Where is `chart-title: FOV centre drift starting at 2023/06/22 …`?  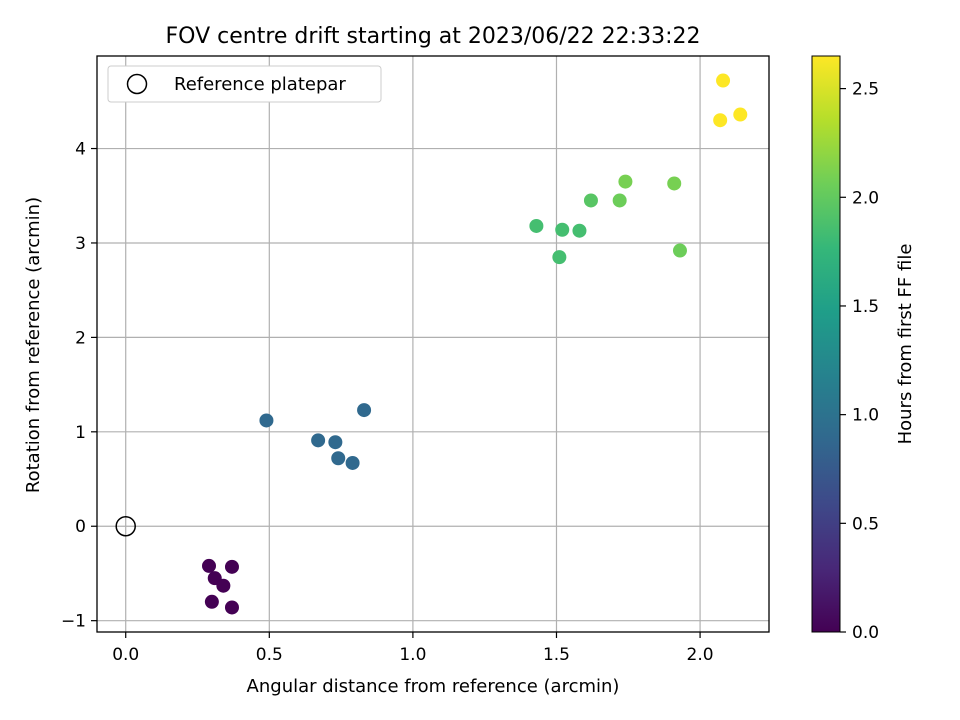
chart-title: FOV centre drift starting at 2023/06/22 … is located at coordinates (433, 36).